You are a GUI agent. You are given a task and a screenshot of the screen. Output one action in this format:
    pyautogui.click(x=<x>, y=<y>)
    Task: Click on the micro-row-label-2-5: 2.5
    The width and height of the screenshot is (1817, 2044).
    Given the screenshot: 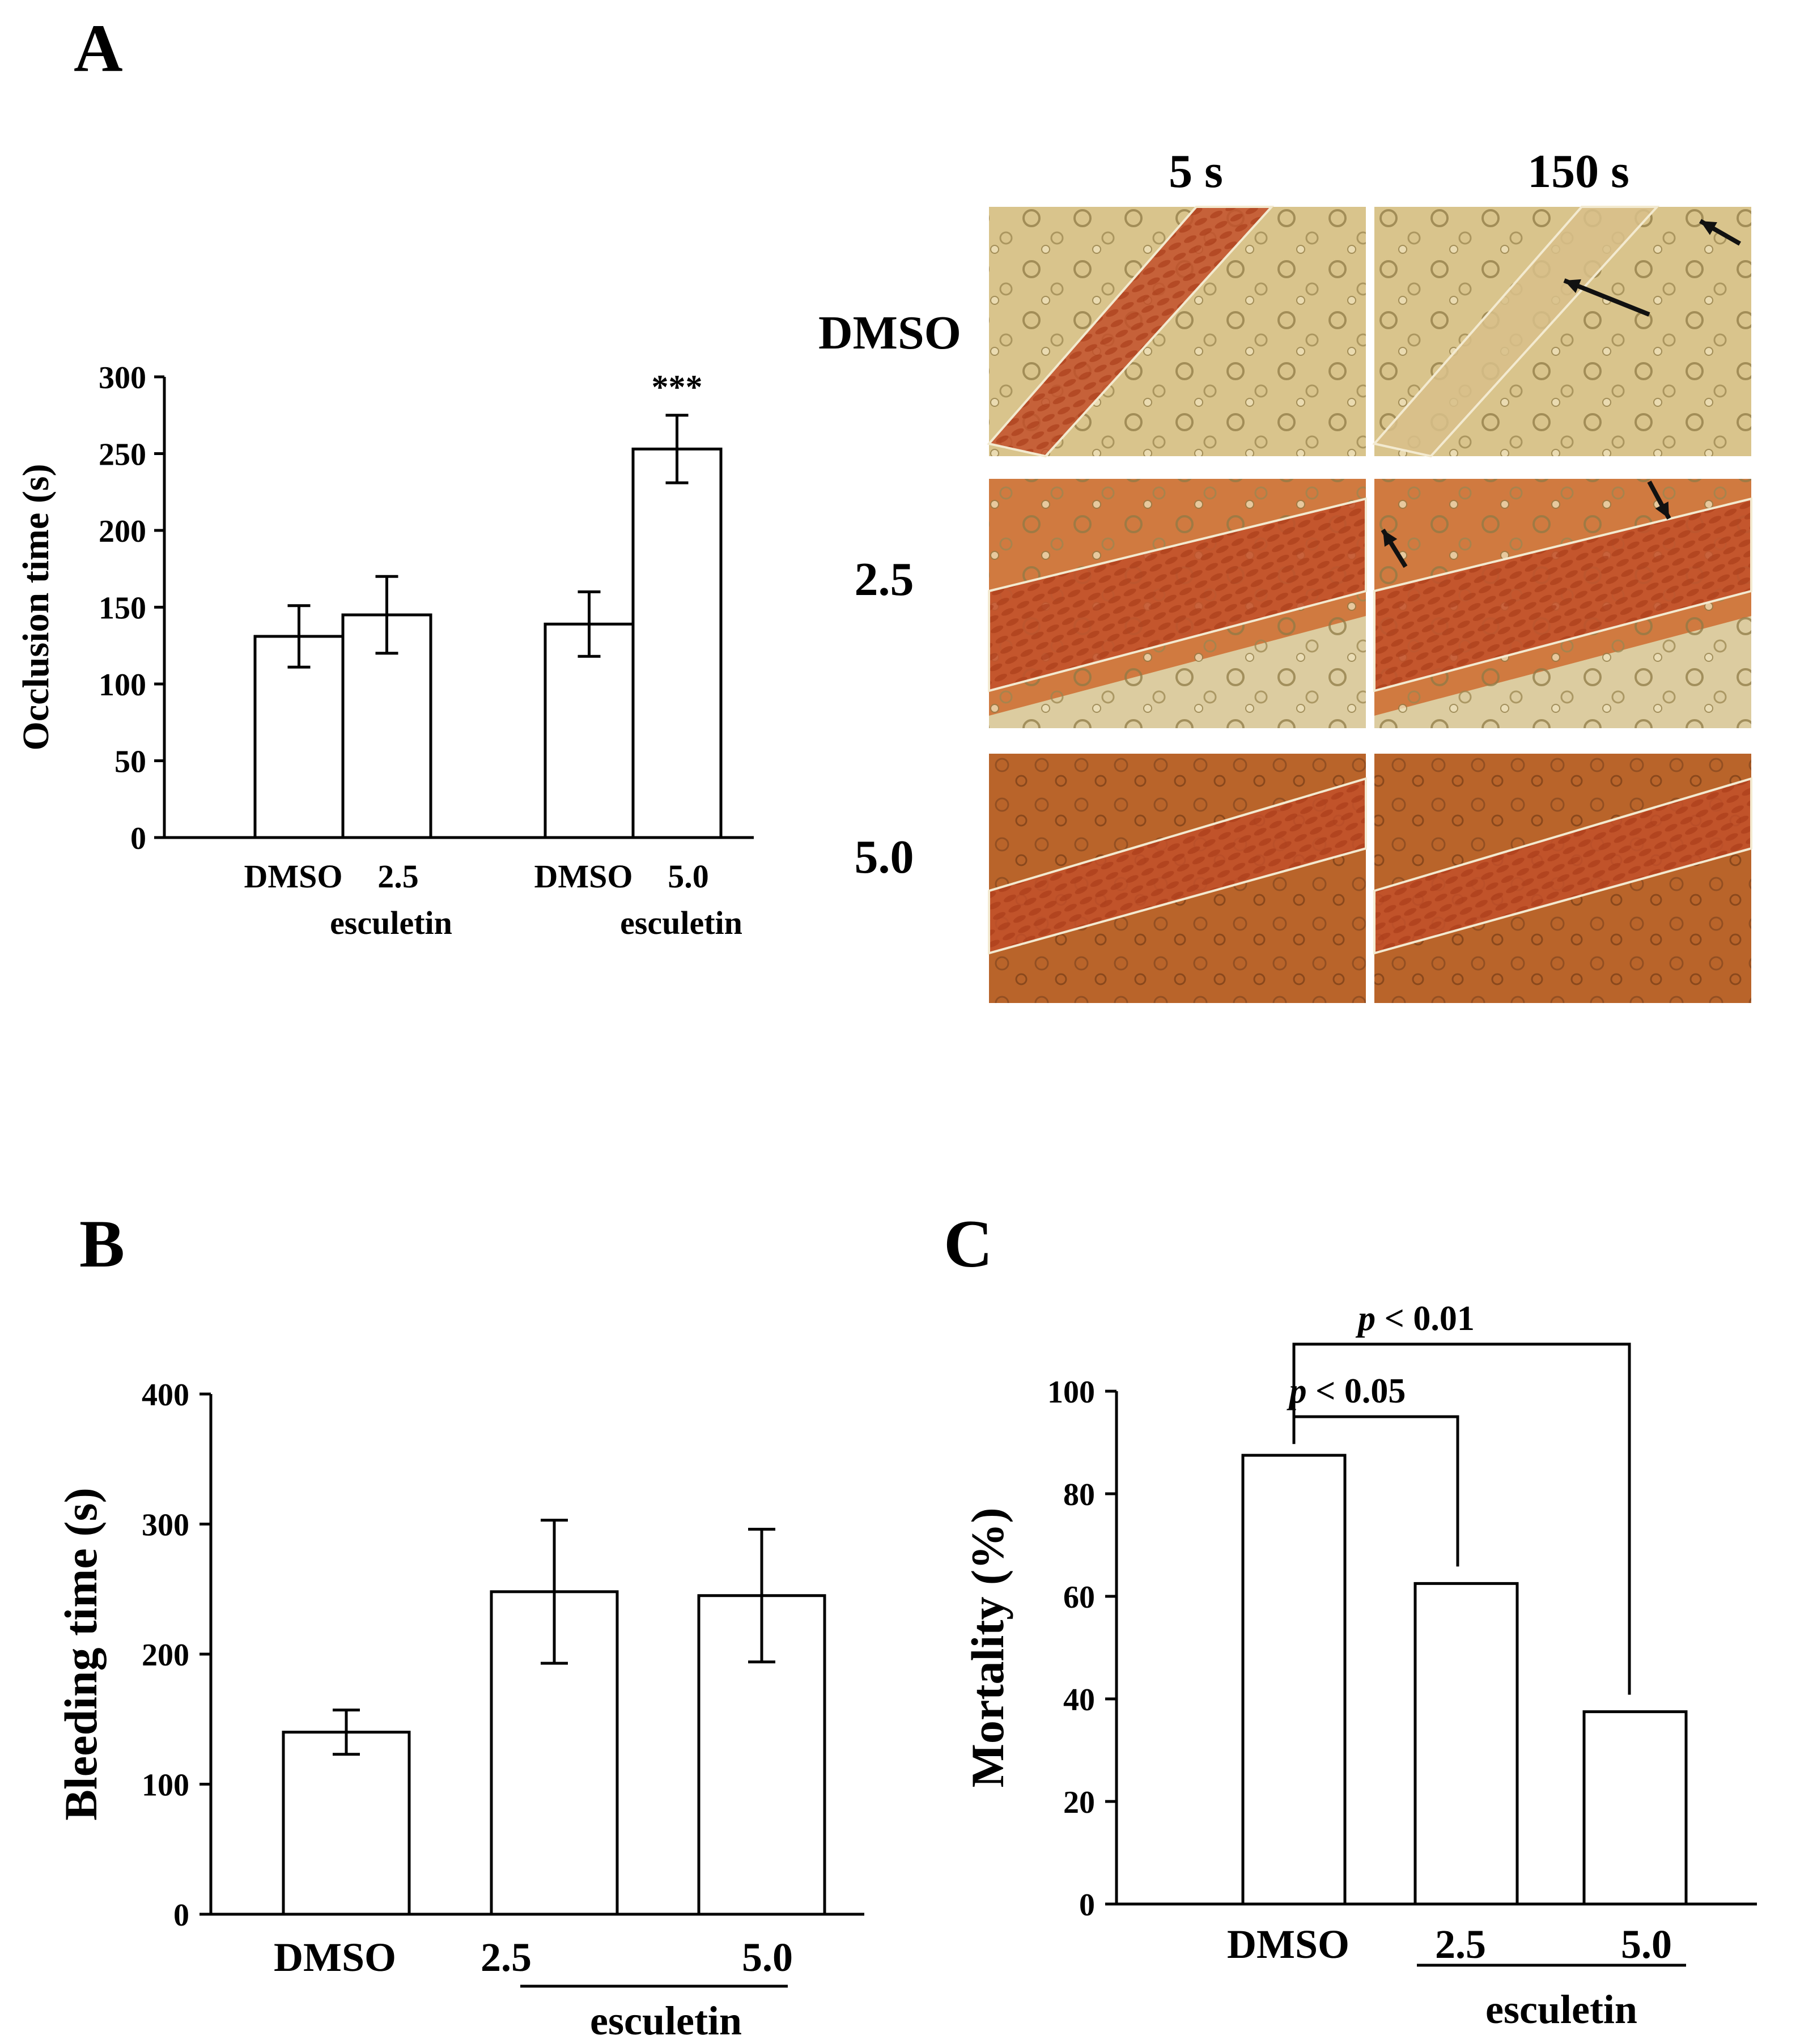 What is the action you would take?
    pyautogui.click(x=884, y=579)
    